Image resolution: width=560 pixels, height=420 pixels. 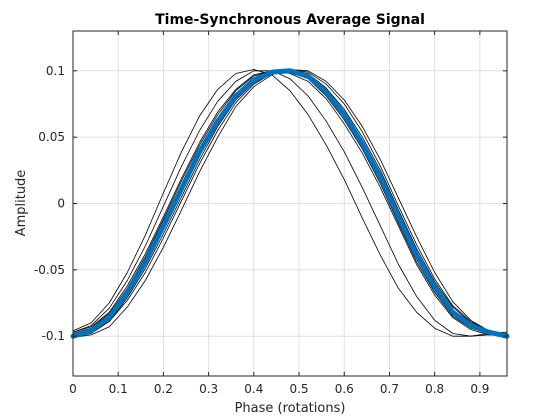 I want to click on y-tick-label: -0.05, so click(x=49, y=270).